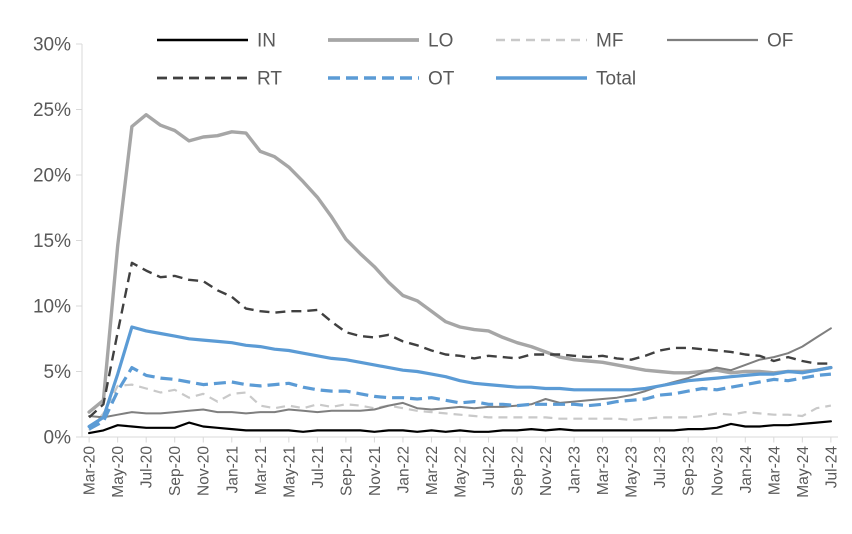 The height and width of the screenshot is (534, 852). I want to click on x-tick-label-Mar-24: Mar-24, so click(774, 470).